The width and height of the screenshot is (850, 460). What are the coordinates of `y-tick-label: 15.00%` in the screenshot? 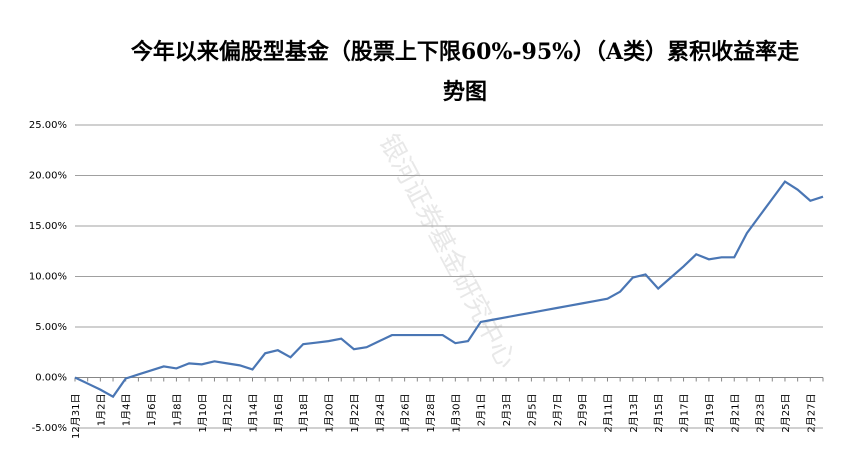 It's located at (48, 226).